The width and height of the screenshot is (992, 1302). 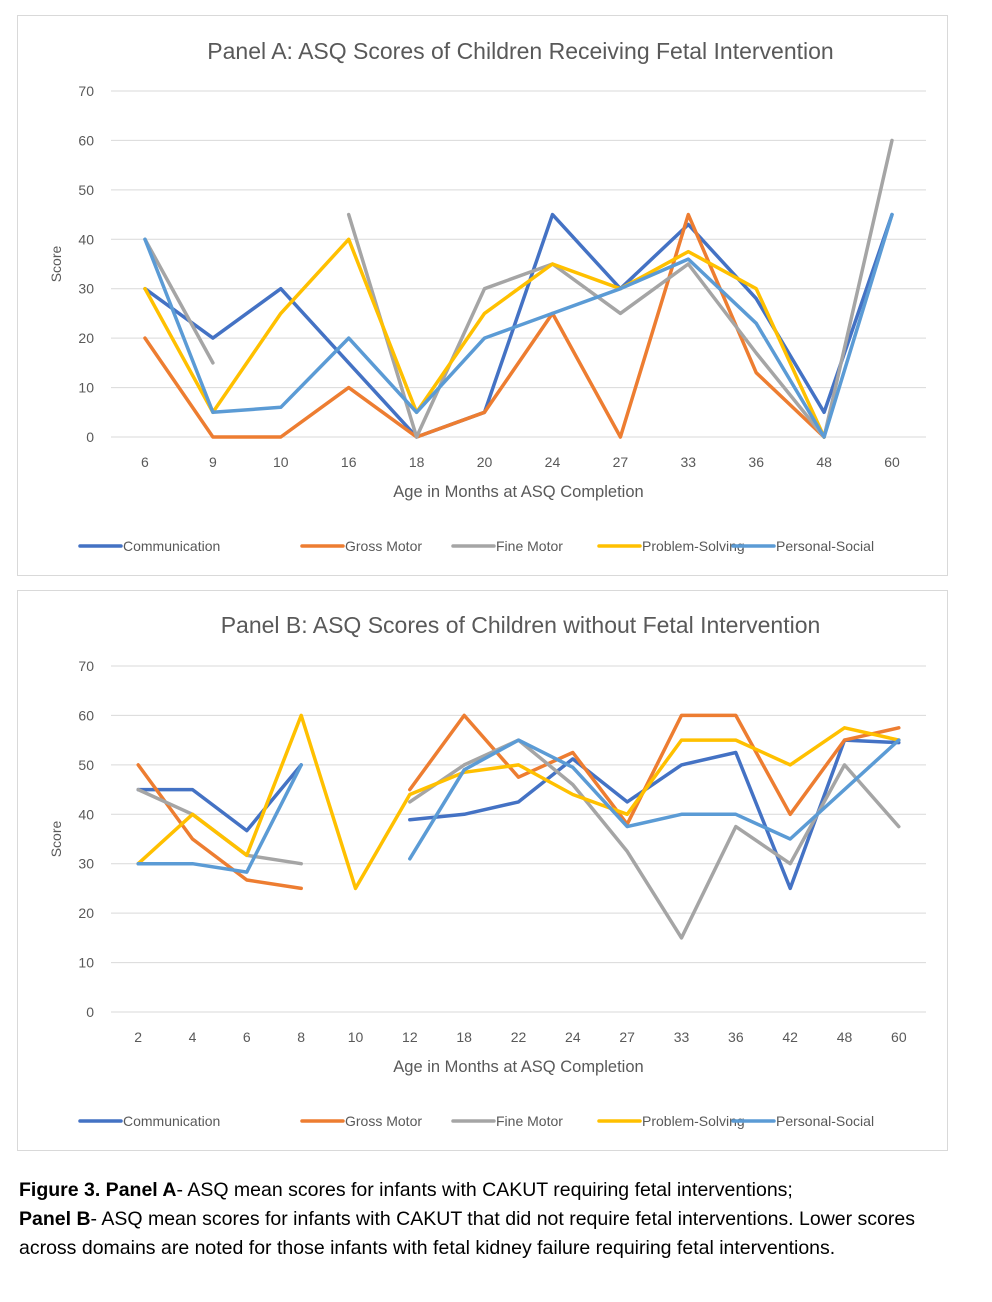 I want to click on x-tick-label: 42, so click(x=790, y=1037).